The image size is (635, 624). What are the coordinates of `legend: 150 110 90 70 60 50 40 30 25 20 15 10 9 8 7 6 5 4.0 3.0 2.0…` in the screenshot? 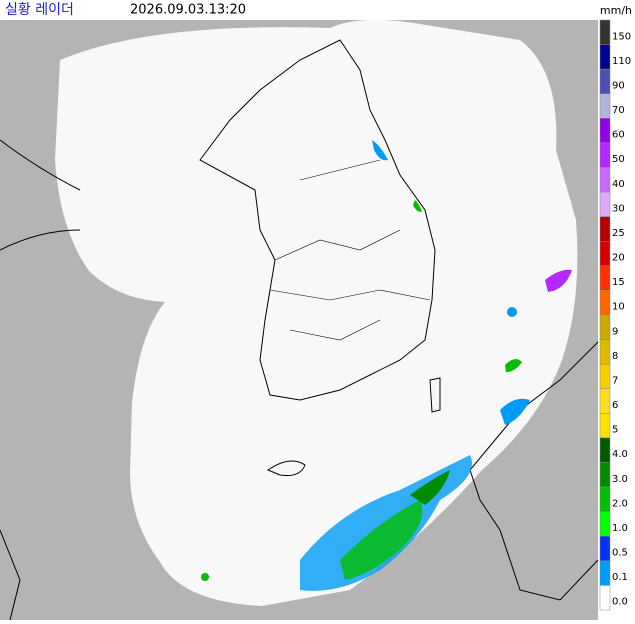 It's located at (616, 319).